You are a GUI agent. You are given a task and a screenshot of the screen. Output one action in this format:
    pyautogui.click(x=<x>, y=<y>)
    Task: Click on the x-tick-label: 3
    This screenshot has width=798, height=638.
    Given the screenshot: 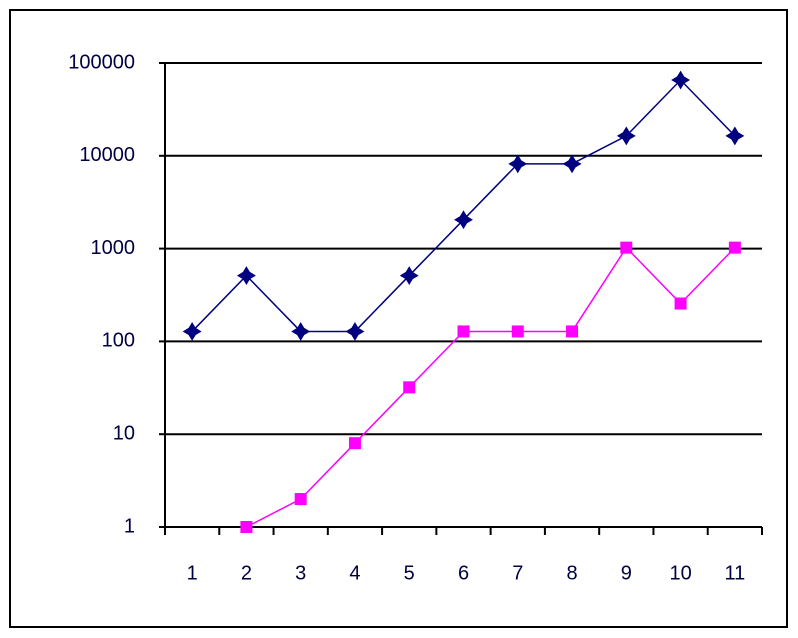 What is the action you would take?
    pyautogui.click(x=300, y=573)
    